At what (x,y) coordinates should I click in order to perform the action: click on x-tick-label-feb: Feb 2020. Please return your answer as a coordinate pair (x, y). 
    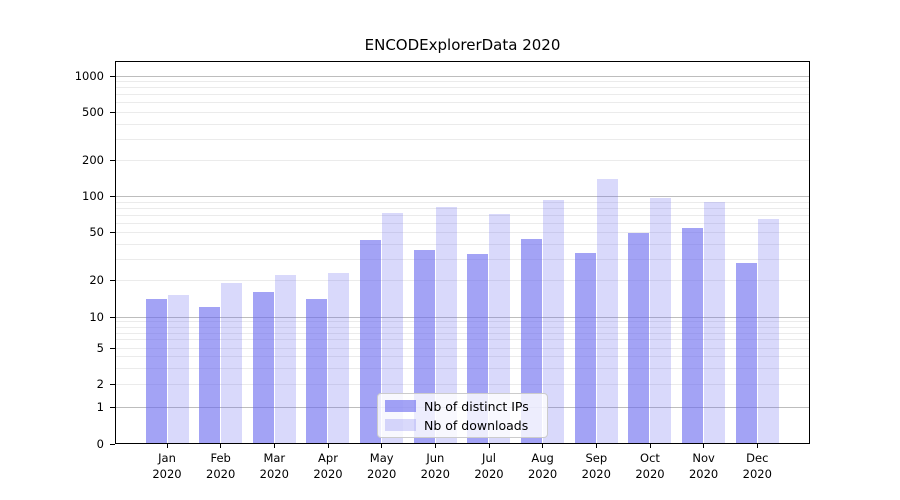
    Looking at the image, I should click on (221, 466).